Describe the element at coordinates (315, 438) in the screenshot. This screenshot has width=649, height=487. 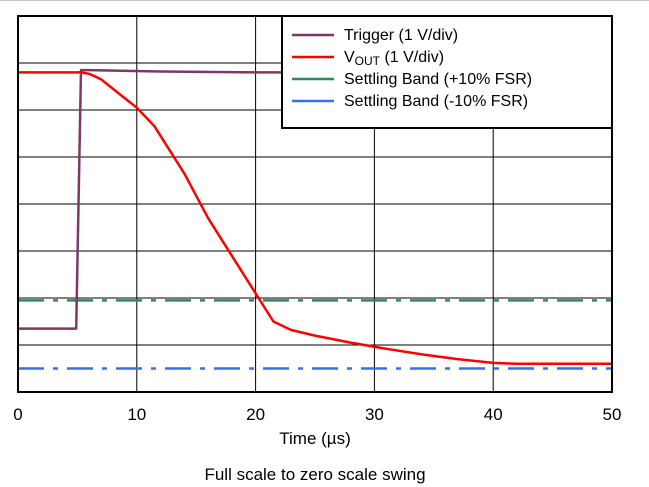
I see `x-axis-label: Time (µs)` at that location.